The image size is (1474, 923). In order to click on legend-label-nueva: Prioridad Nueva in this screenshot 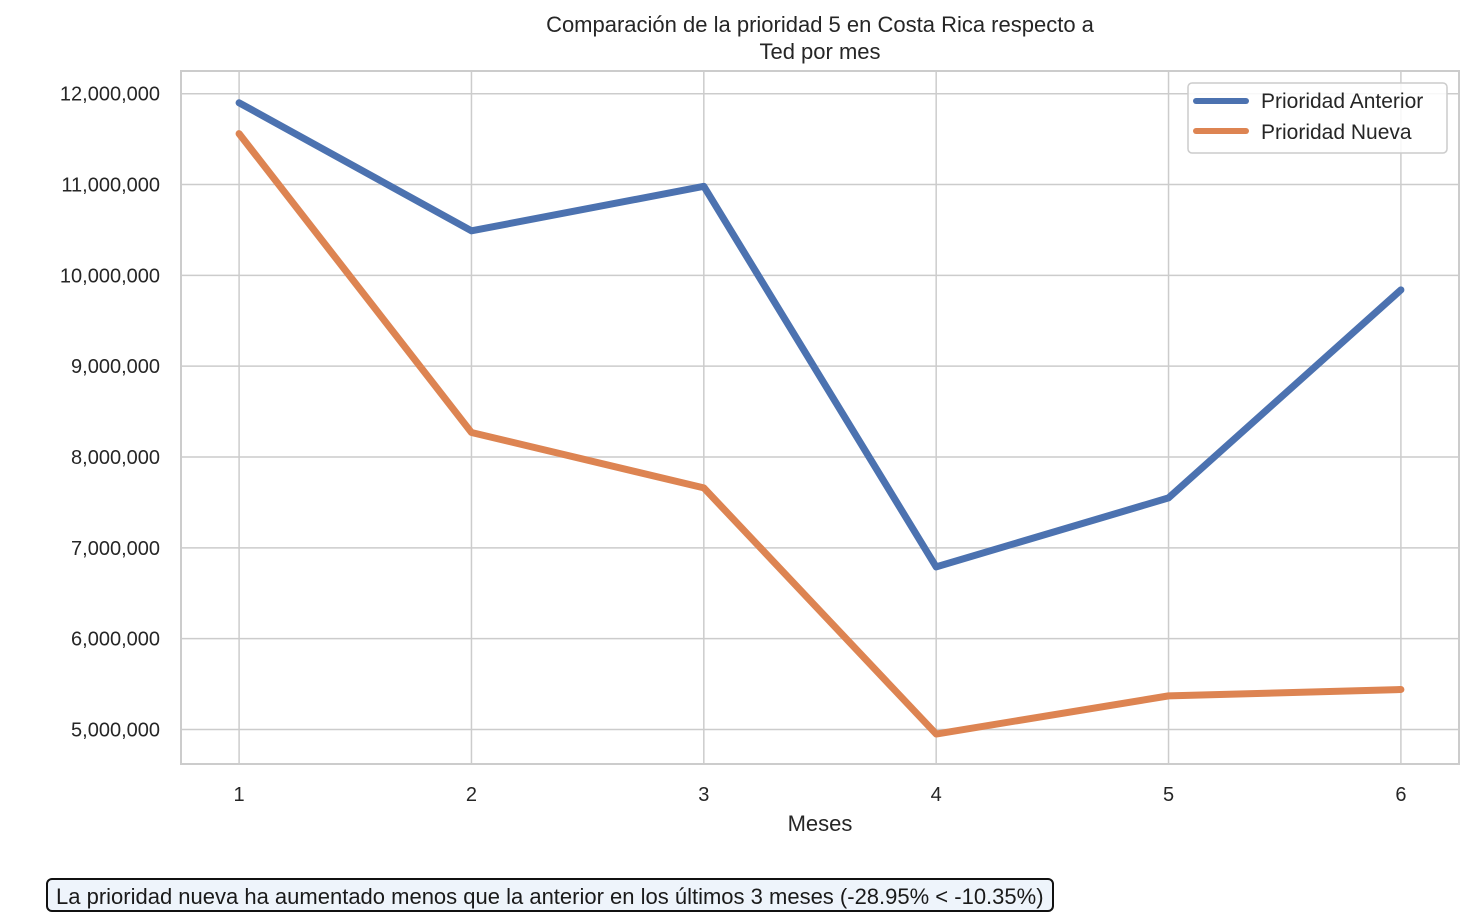, I will do `click(1336, 132)`.